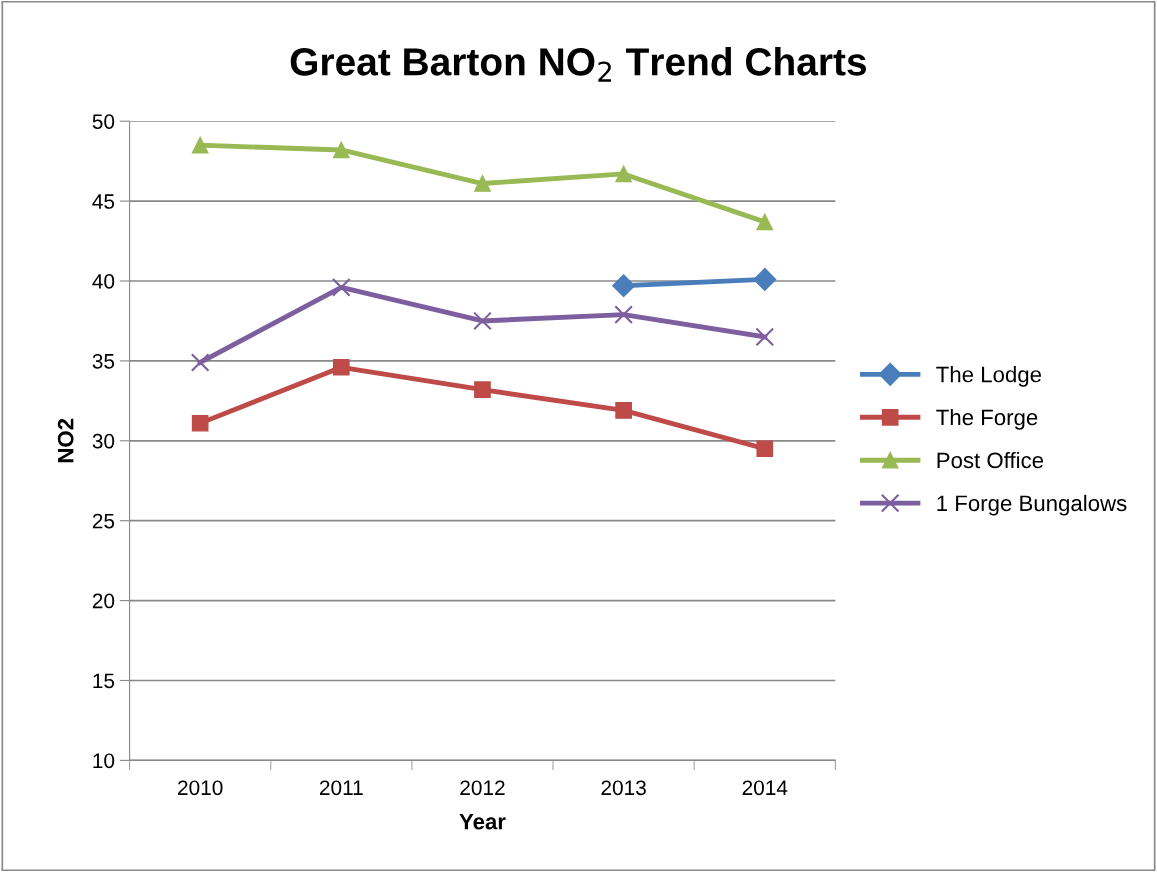 The image size is (1157, 872). I want to click on y-tick-label: 20, so click(103, 601).